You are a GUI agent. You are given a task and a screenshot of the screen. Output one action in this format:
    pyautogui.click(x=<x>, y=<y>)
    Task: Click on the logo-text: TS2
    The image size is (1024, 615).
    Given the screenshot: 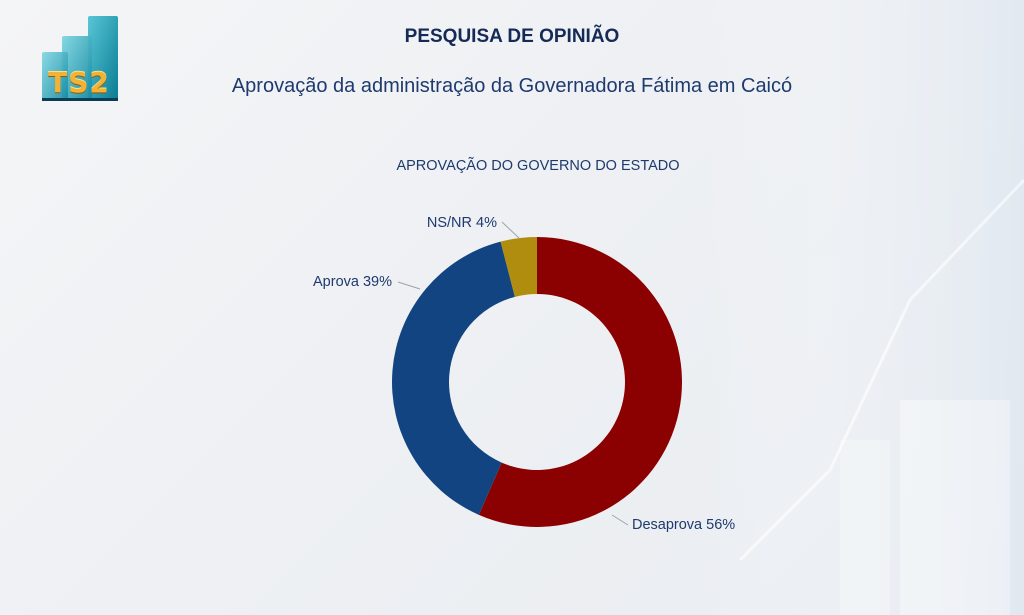 What is the action you would take?
    pyautogui.click(x=79, y=82)
    